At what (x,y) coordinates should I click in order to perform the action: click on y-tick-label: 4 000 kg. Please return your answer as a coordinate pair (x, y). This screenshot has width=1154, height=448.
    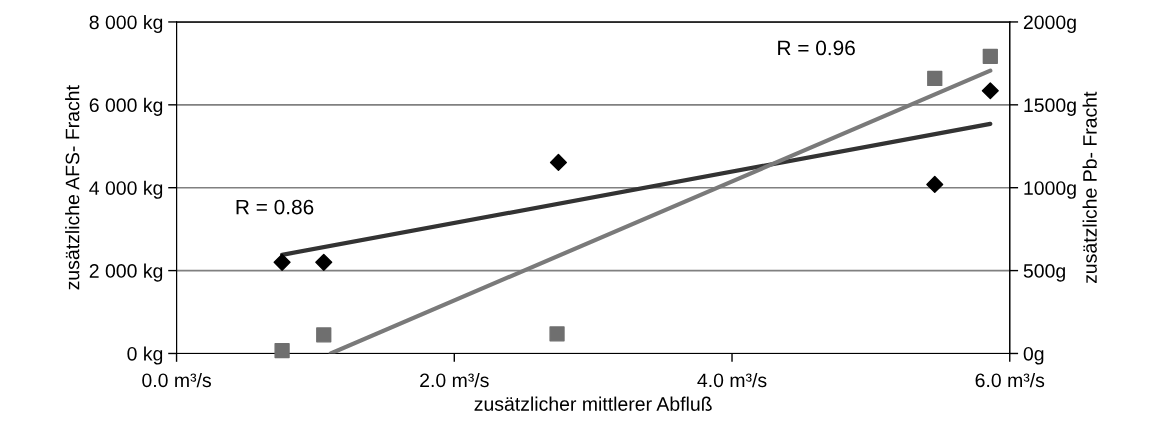
    Looking at the image, I should click on (126, 189).